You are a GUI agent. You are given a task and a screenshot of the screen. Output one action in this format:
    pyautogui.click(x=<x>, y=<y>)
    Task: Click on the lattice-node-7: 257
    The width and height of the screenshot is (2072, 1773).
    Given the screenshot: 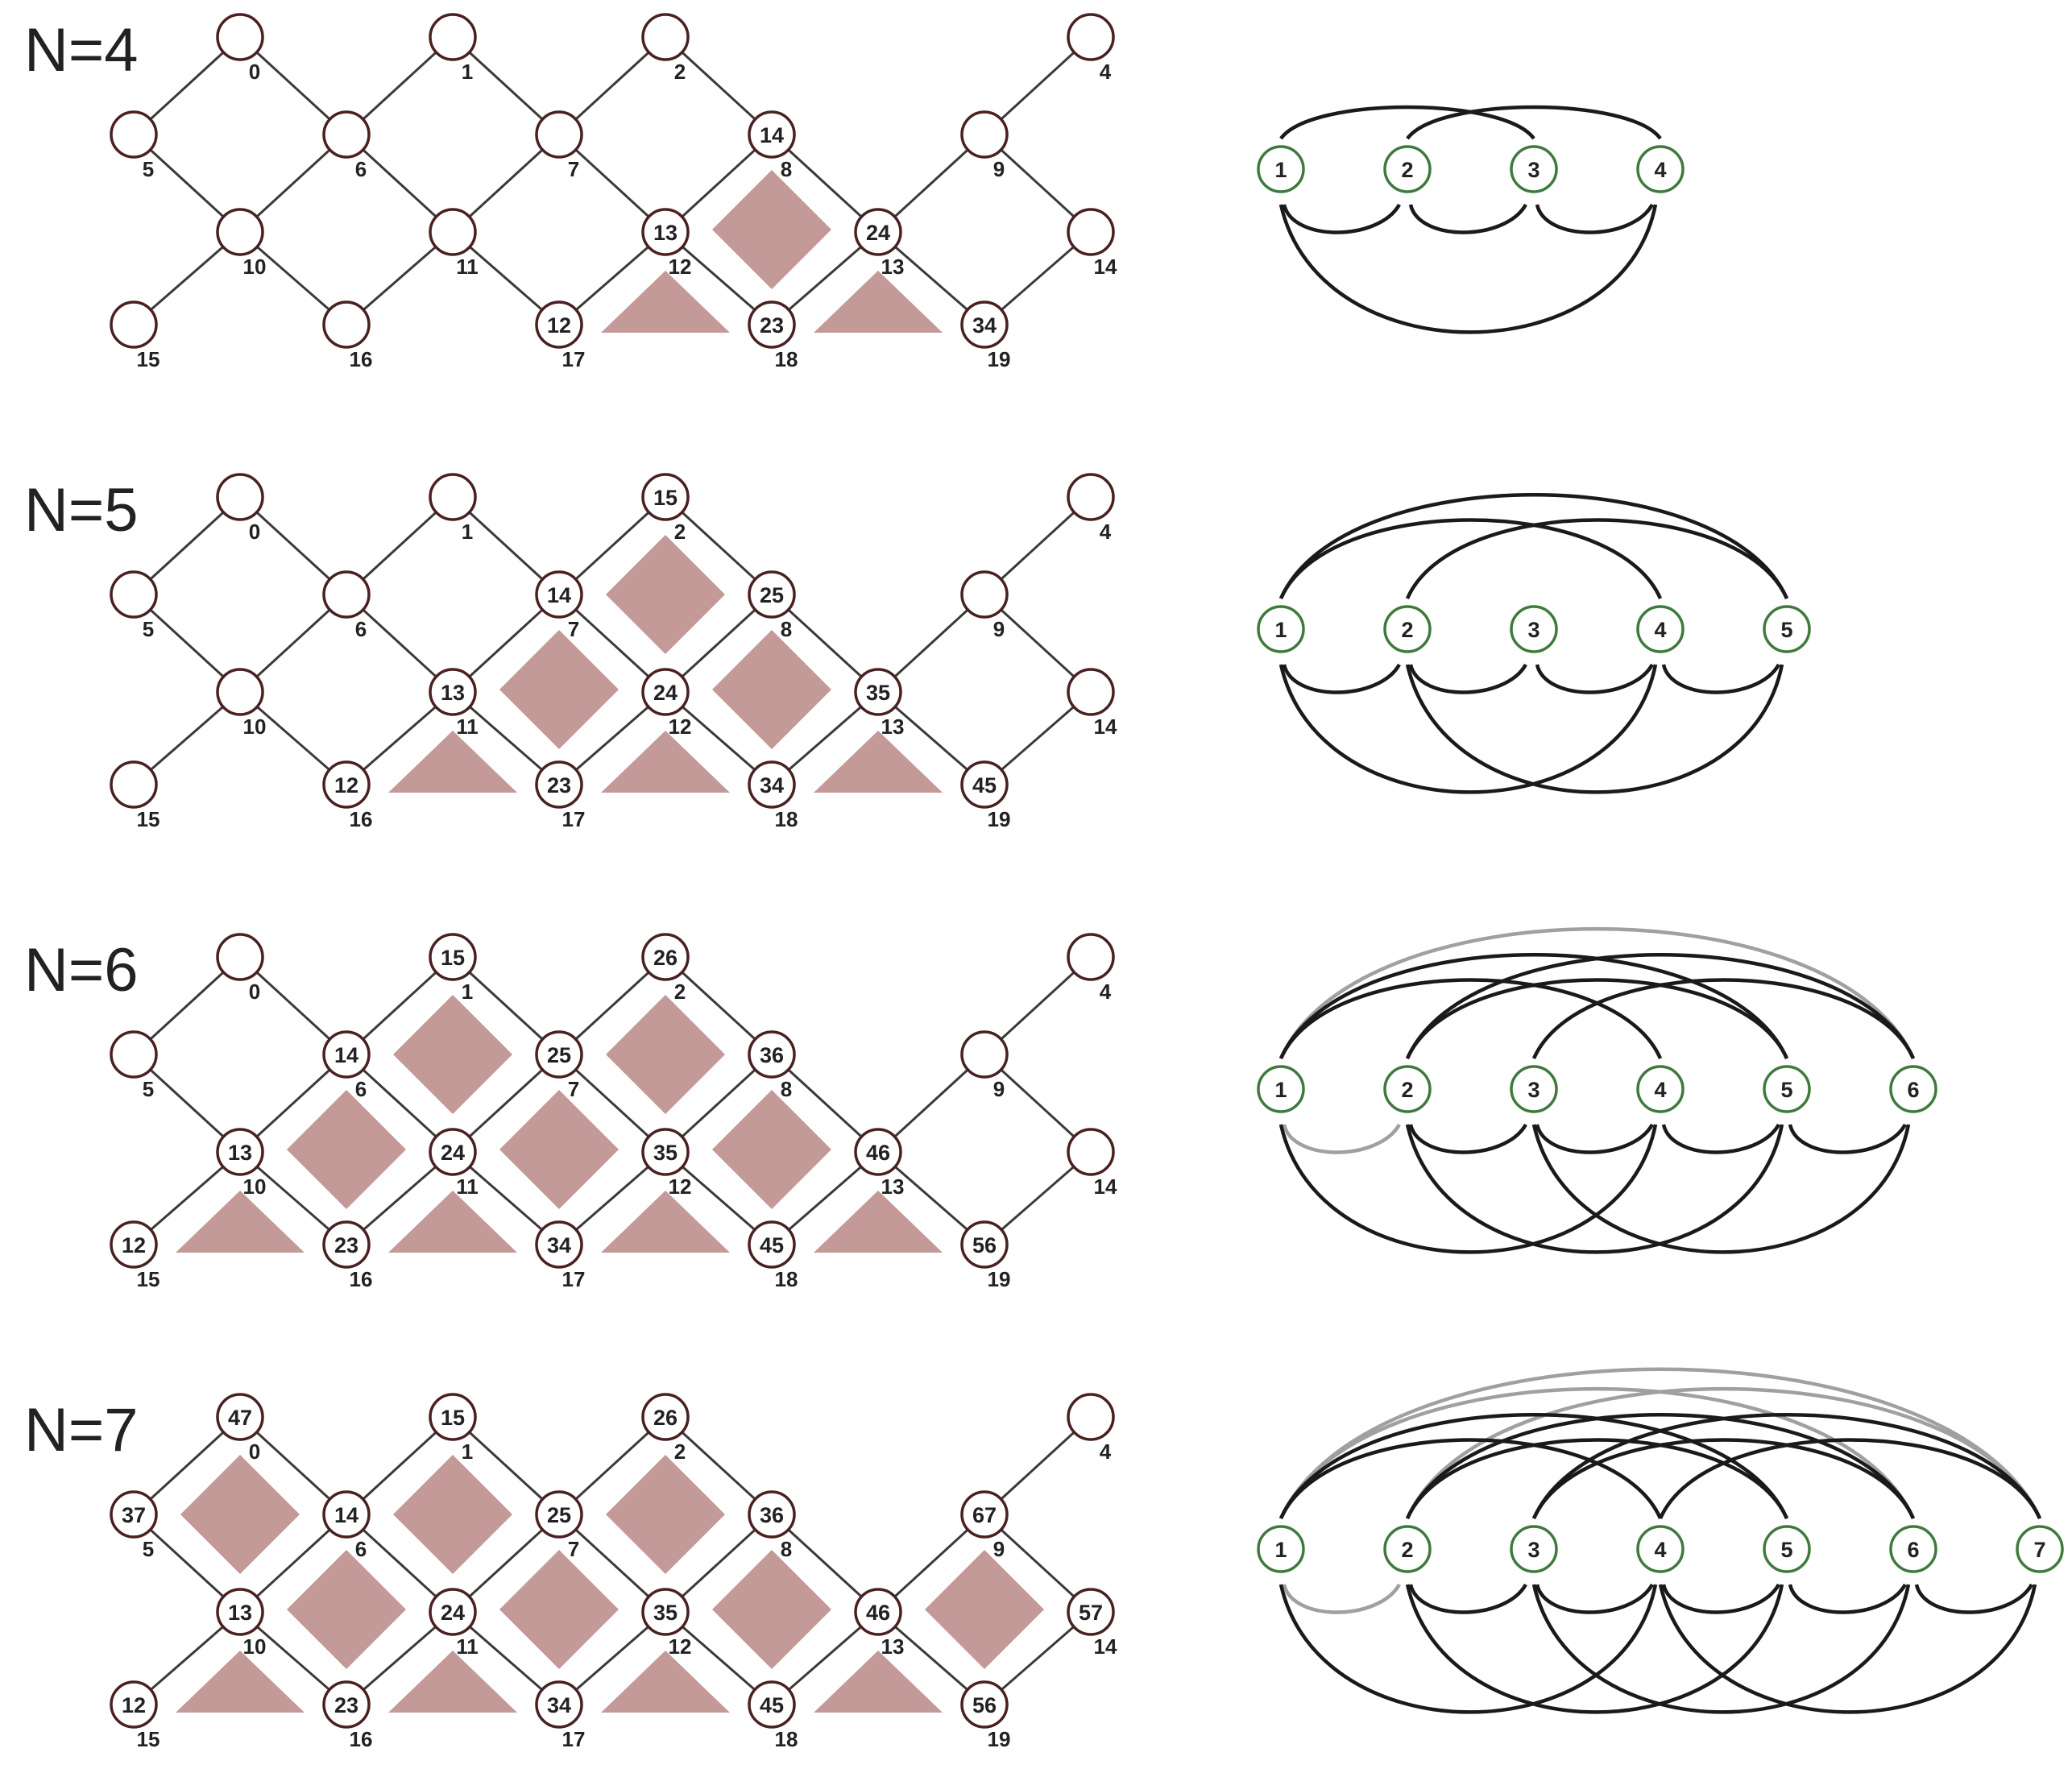 What is the action you would take?
    pyautogui.click(x=559, y=1525)
    